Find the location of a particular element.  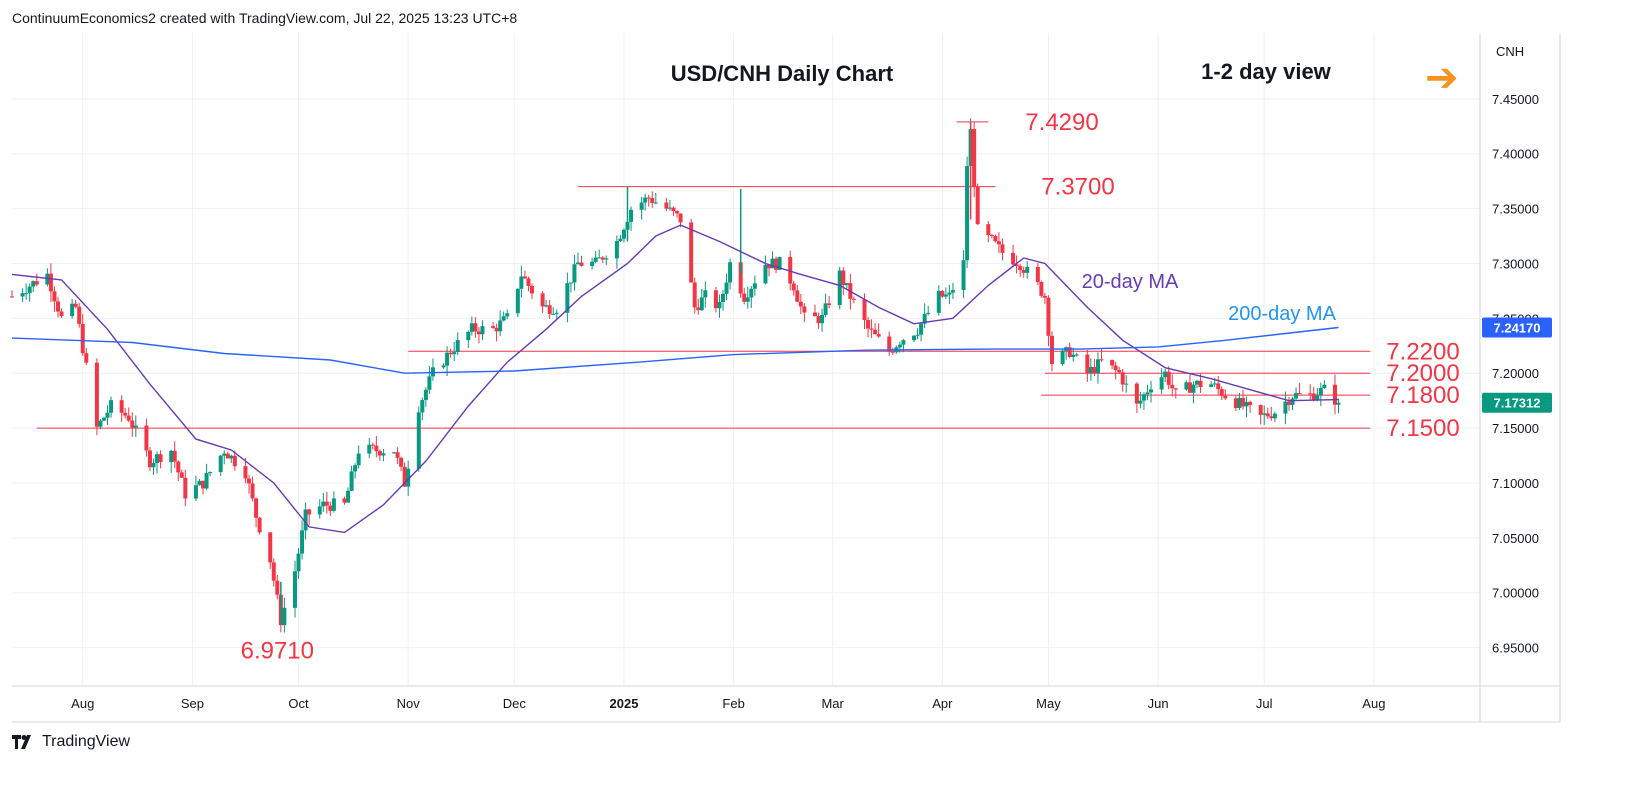

x-tick-label: 2025 is located at coordinates (624, 703).